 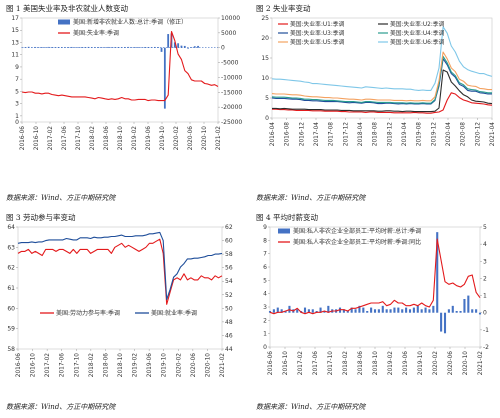 What do you see at coordinates (120, 288) in the screenshot?
I see `plot-frame` at bounding box center [120, 288].